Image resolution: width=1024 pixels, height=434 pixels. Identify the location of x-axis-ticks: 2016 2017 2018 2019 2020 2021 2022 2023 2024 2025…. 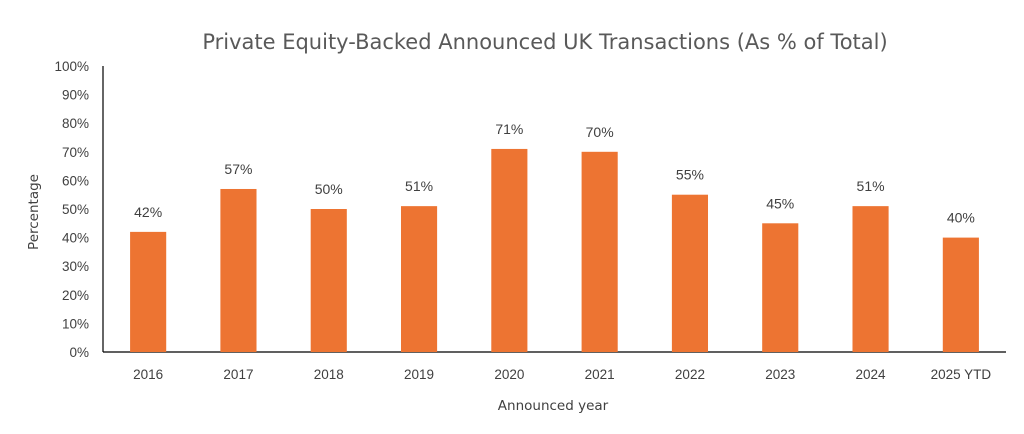
(562, 374).